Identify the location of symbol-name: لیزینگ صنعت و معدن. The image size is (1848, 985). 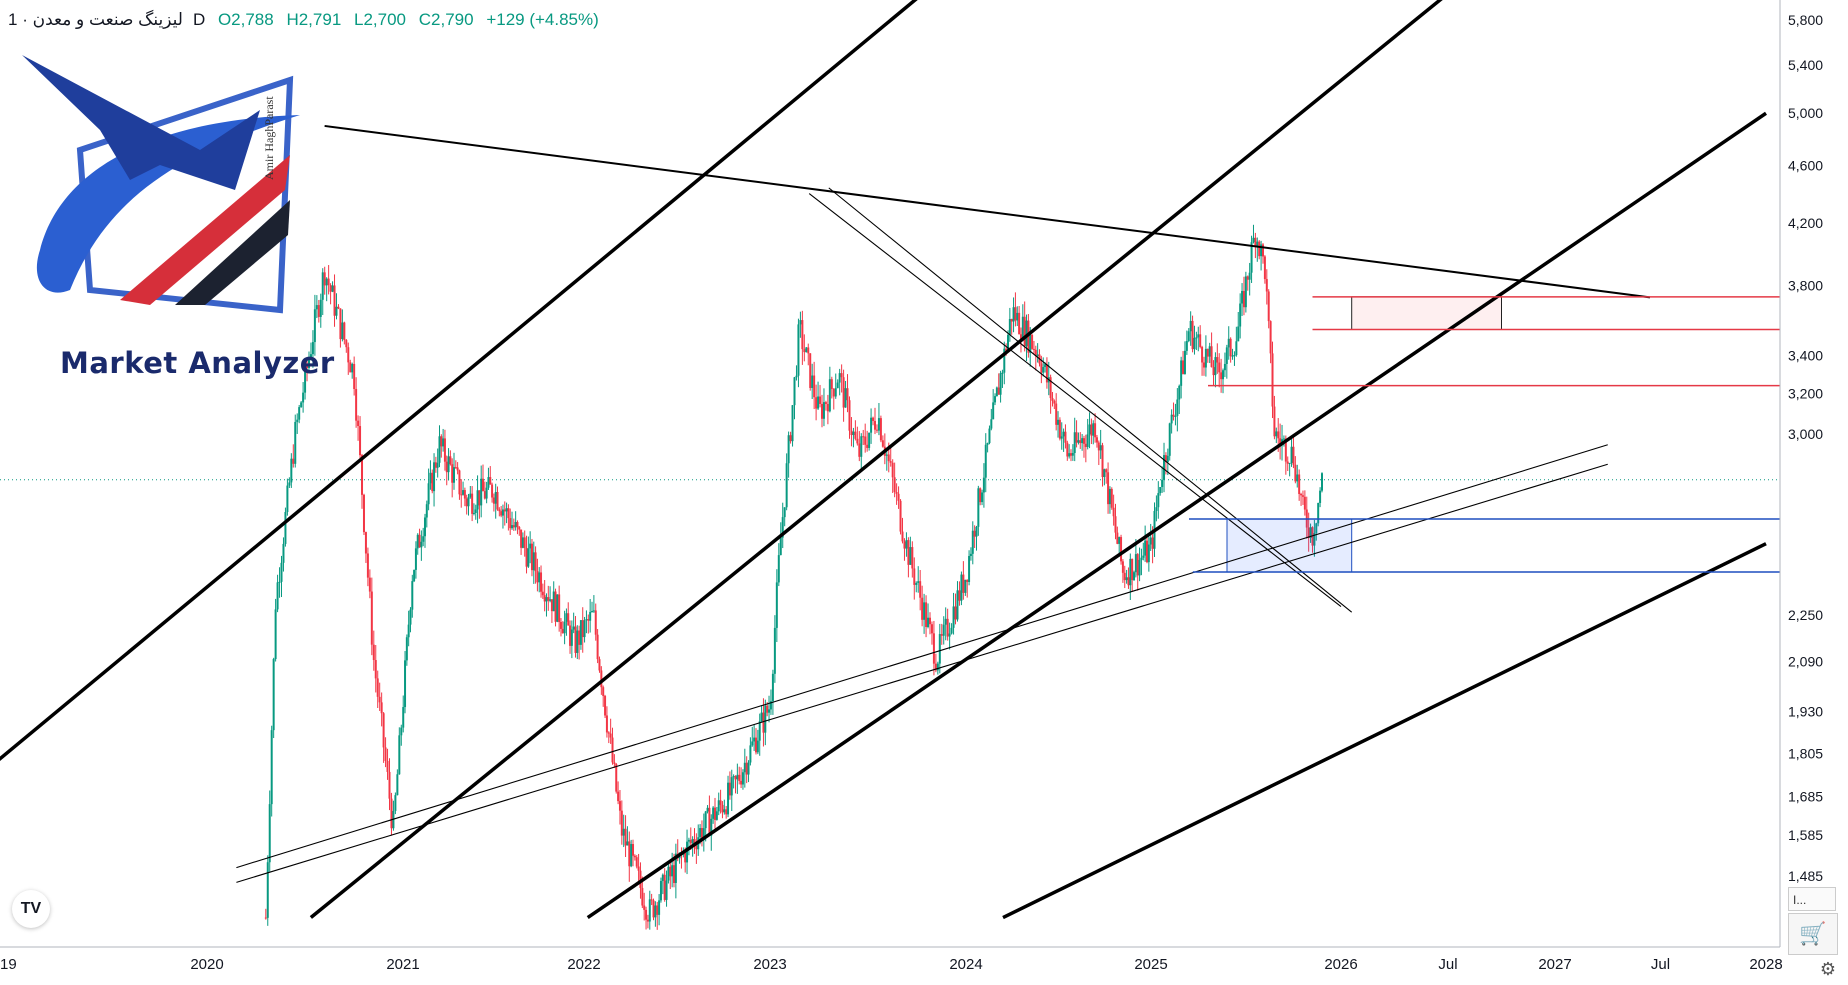
(107, 19).